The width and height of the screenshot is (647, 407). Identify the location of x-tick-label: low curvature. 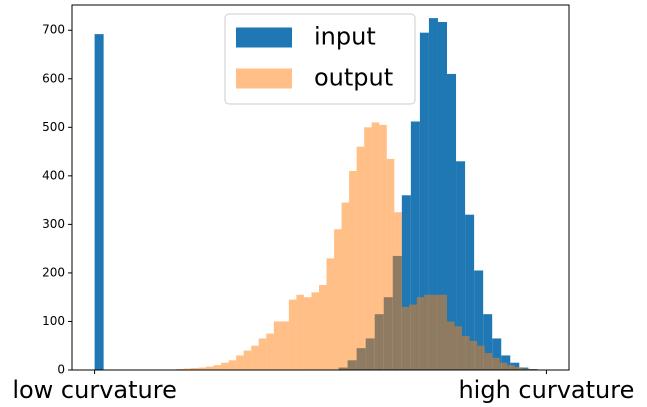
(94, 390).